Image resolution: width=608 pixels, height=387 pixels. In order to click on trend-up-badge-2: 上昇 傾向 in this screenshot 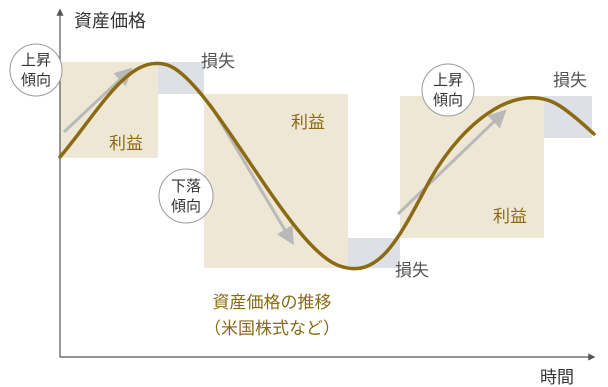, I will do `click(448, 90)`.